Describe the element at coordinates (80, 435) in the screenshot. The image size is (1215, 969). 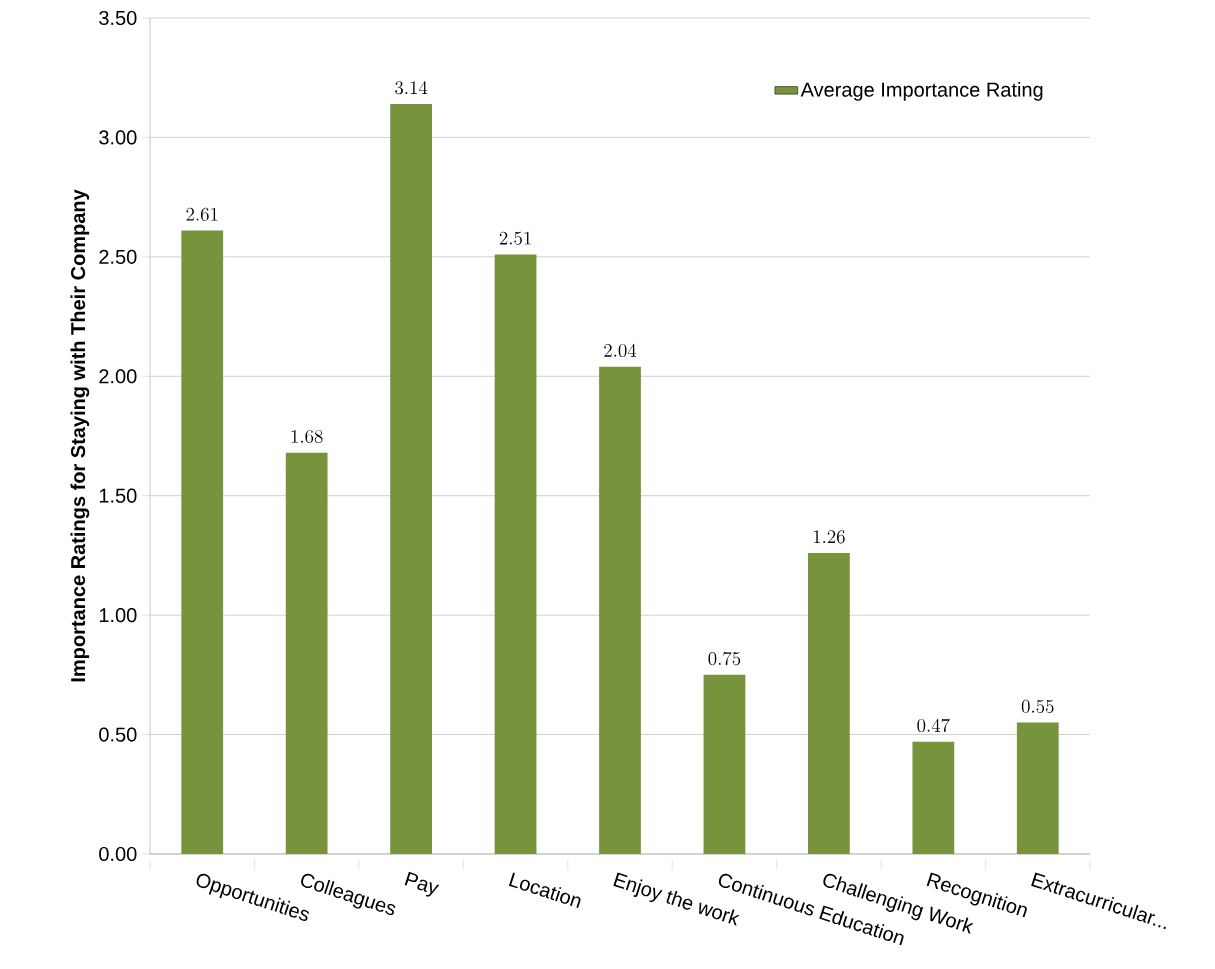
I see `y-axis-title: Importance Ratings for Staying with Their Company` at that location.